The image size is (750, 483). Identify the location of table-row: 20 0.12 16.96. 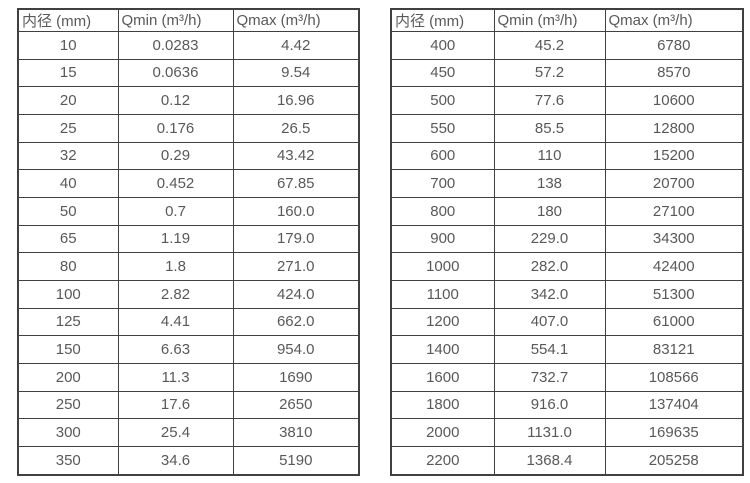
(188, 100).